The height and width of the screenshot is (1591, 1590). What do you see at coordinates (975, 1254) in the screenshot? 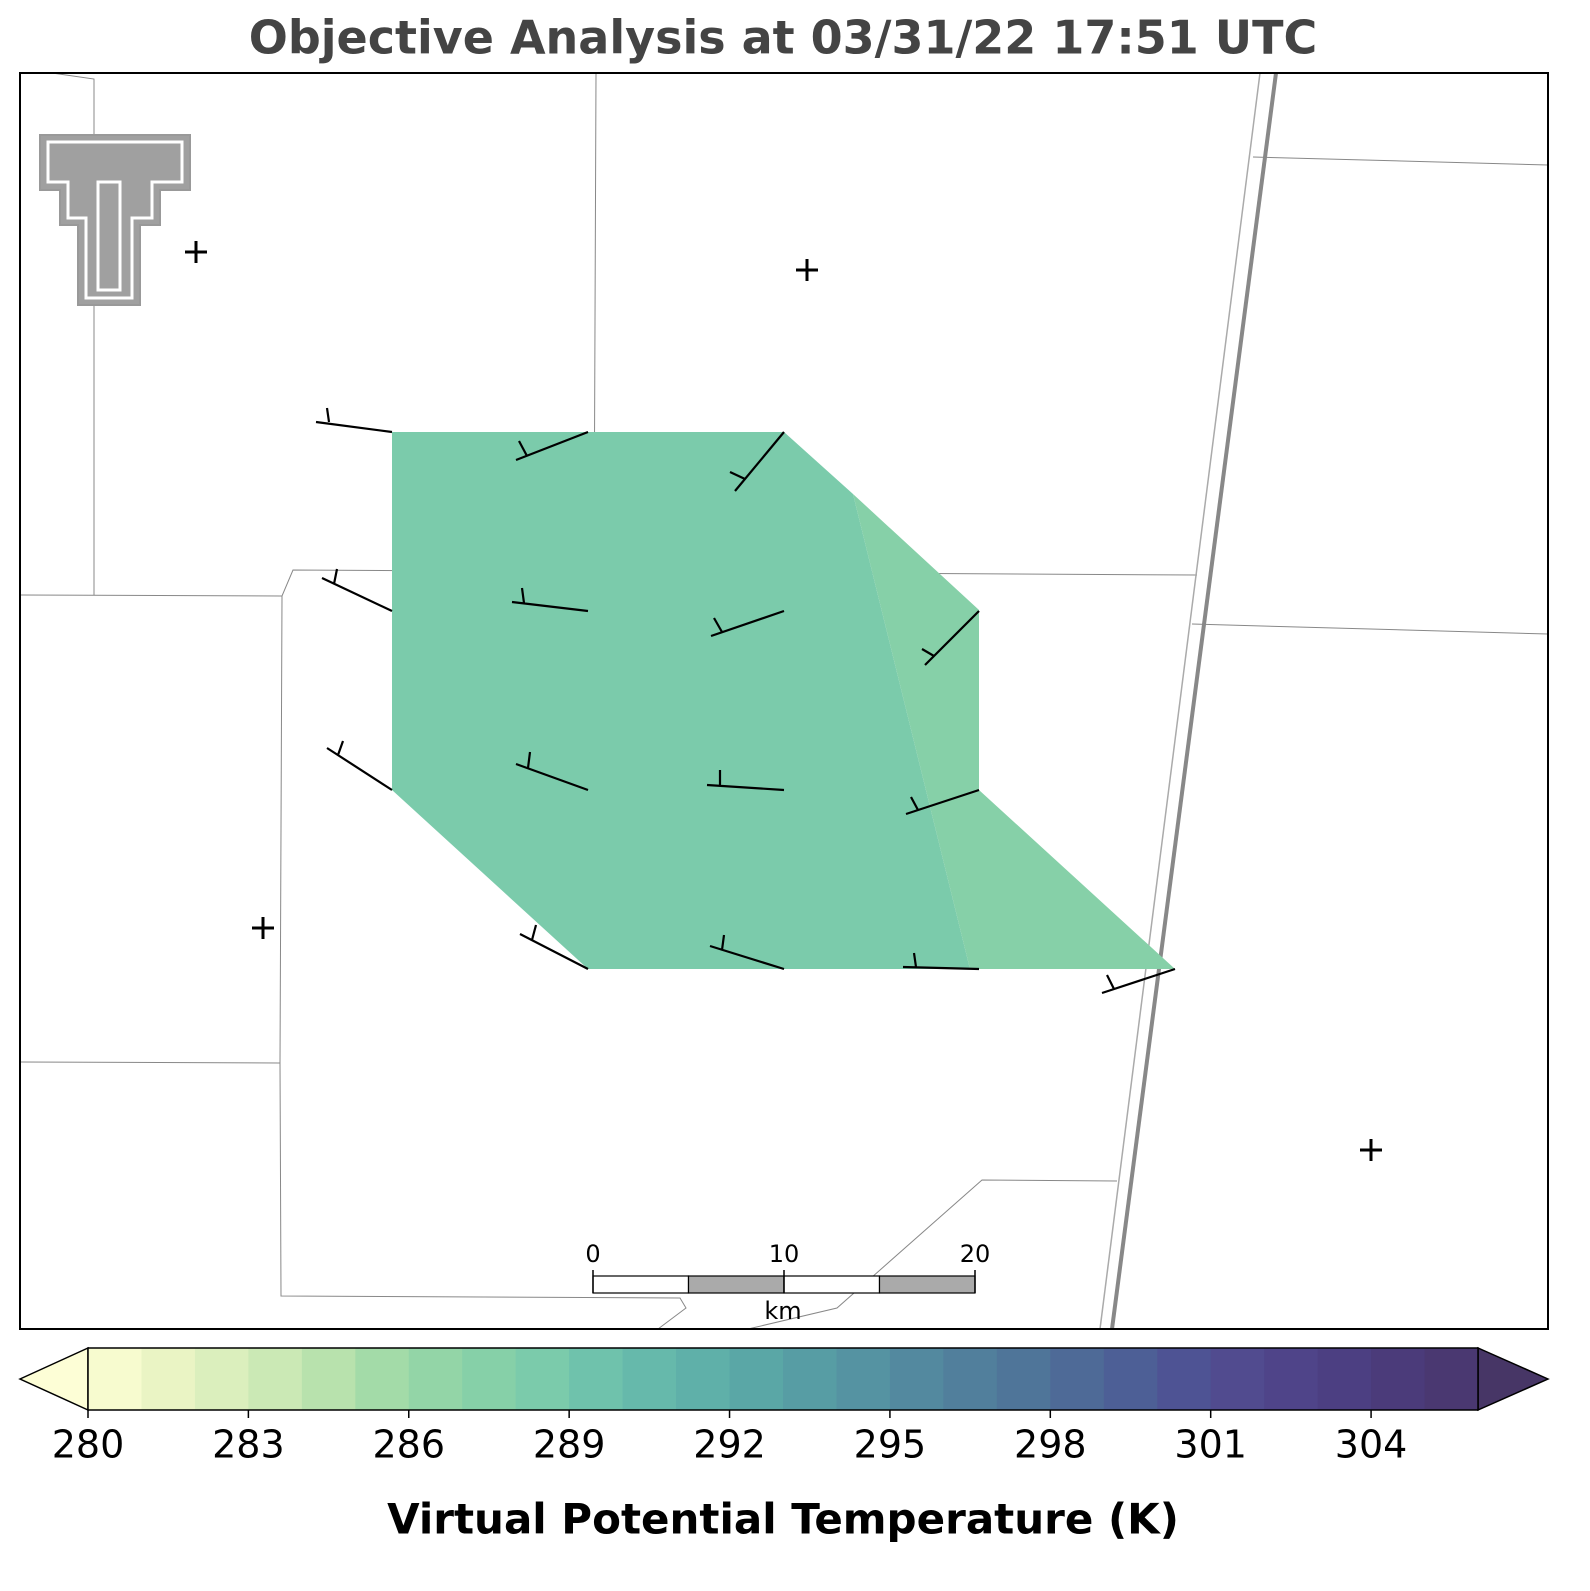
I see `scale-tick-label: 20` at bounding box center [975, 1254].